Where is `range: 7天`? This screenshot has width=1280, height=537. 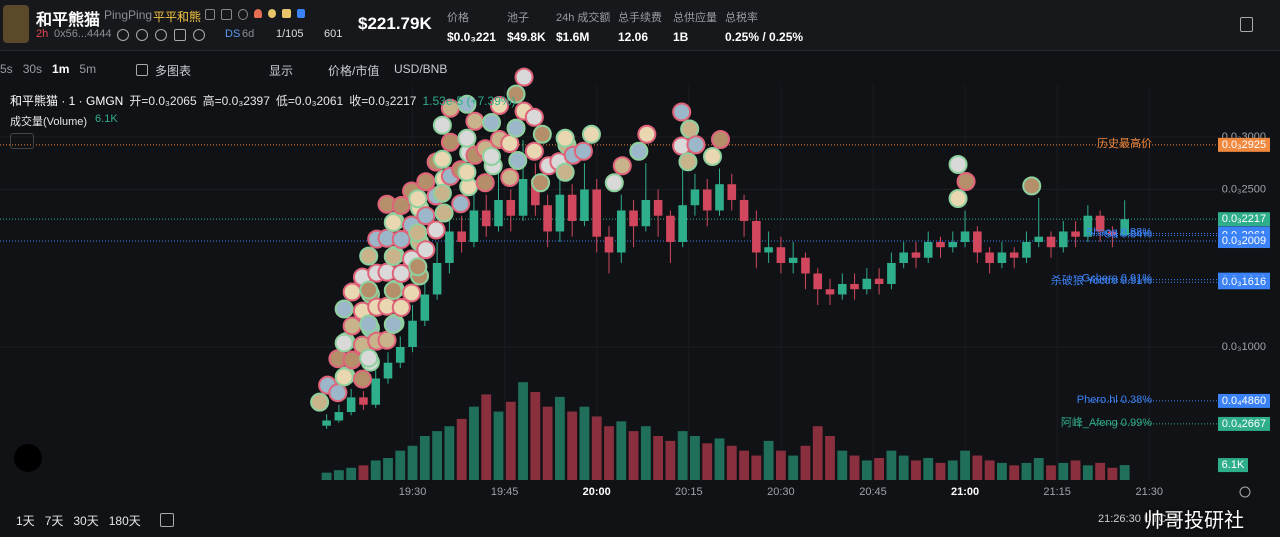 range: 7天 is located at coordinates (54, 521).